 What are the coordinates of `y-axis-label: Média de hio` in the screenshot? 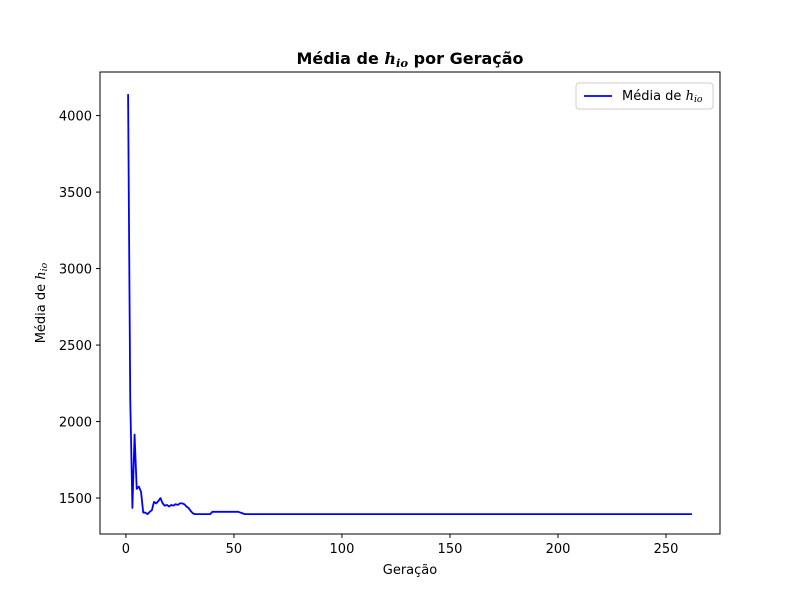 It's located at (42, 302).